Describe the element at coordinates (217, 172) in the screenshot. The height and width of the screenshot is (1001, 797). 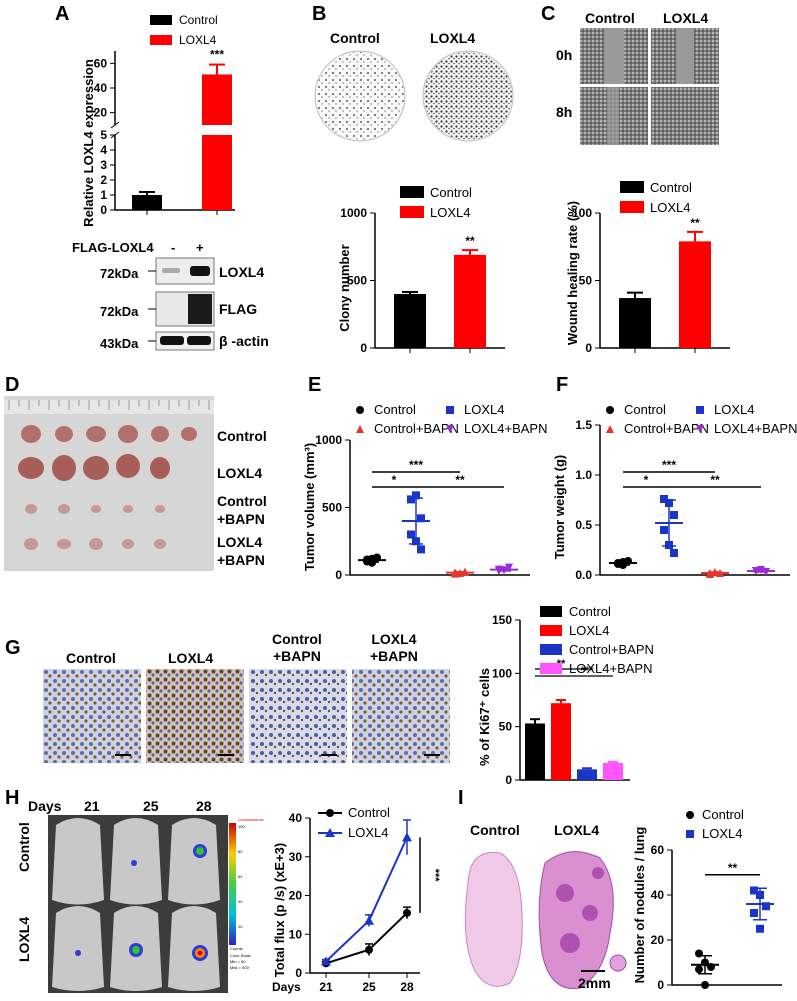
I see `bar-loxl4-lower` at that location.